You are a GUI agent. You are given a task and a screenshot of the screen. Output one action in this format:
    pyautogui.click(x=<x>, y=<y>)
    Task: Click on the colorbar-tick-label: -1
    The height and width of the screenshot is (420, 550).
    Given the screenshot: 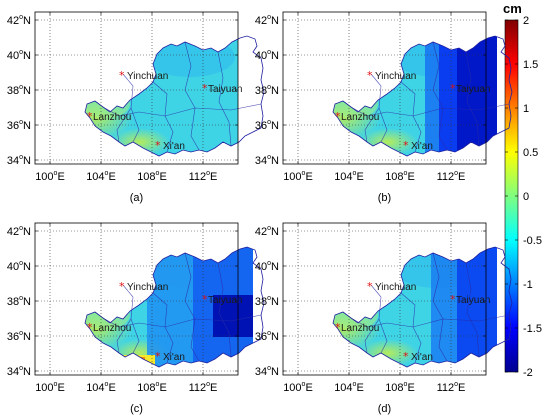 What is the action you would take?
    pyautogui.click(x=528, y=285)
    